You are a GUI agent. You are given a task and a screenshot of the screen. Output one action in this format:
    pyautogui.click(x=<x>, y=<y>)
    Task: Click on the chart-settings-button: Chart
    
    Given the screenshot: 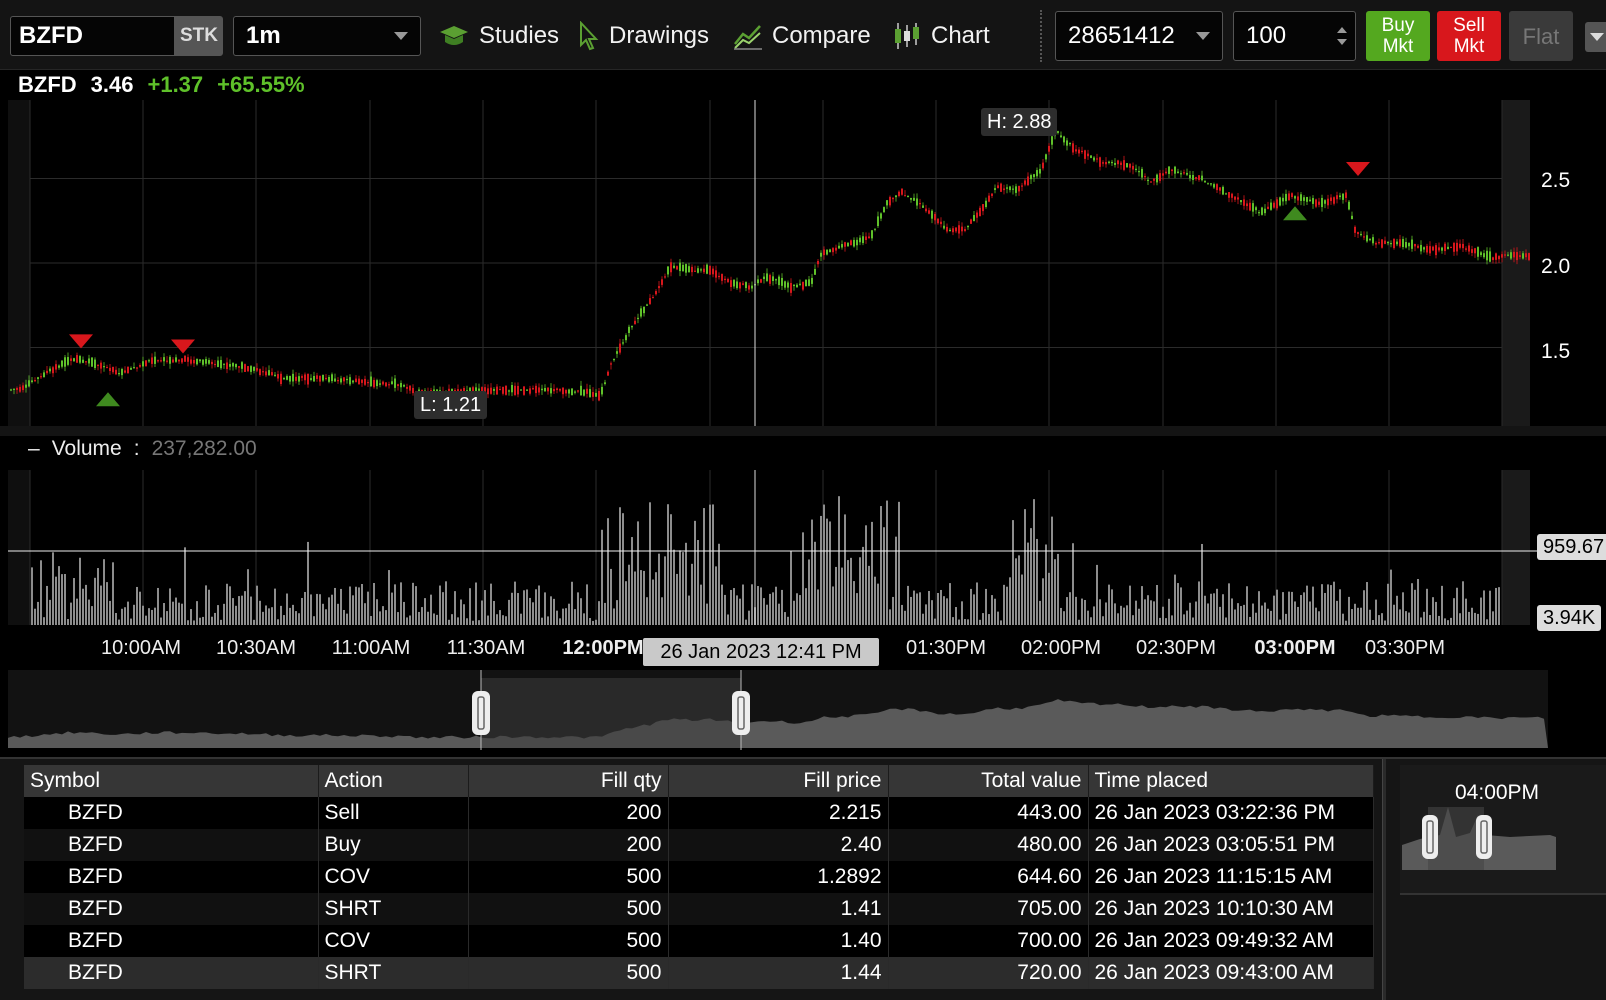 What is the action you would take?
    pyautogui.click(x=941, y=36)
    